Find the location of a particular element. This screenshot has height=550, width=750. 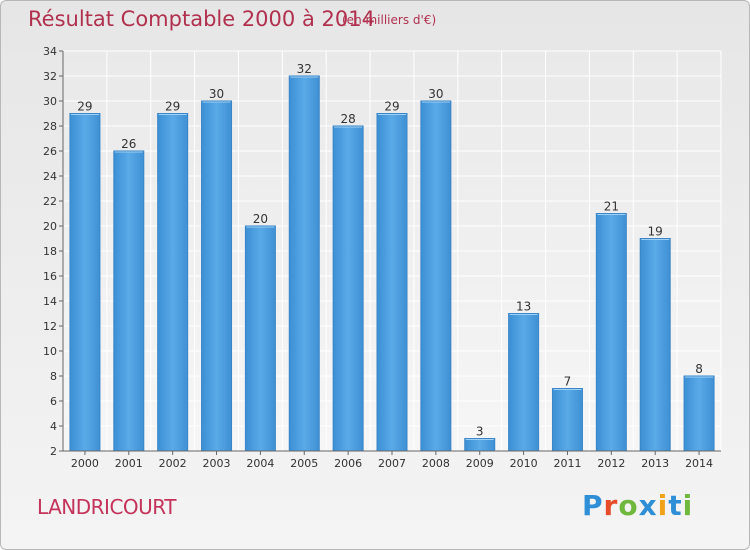

town-name: LANDRICOURT is located at coordinates (106, 507).